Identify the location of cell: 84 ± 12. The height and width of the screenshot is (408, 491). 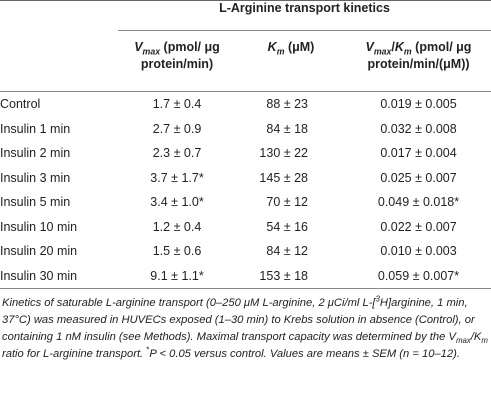
(287, 251).